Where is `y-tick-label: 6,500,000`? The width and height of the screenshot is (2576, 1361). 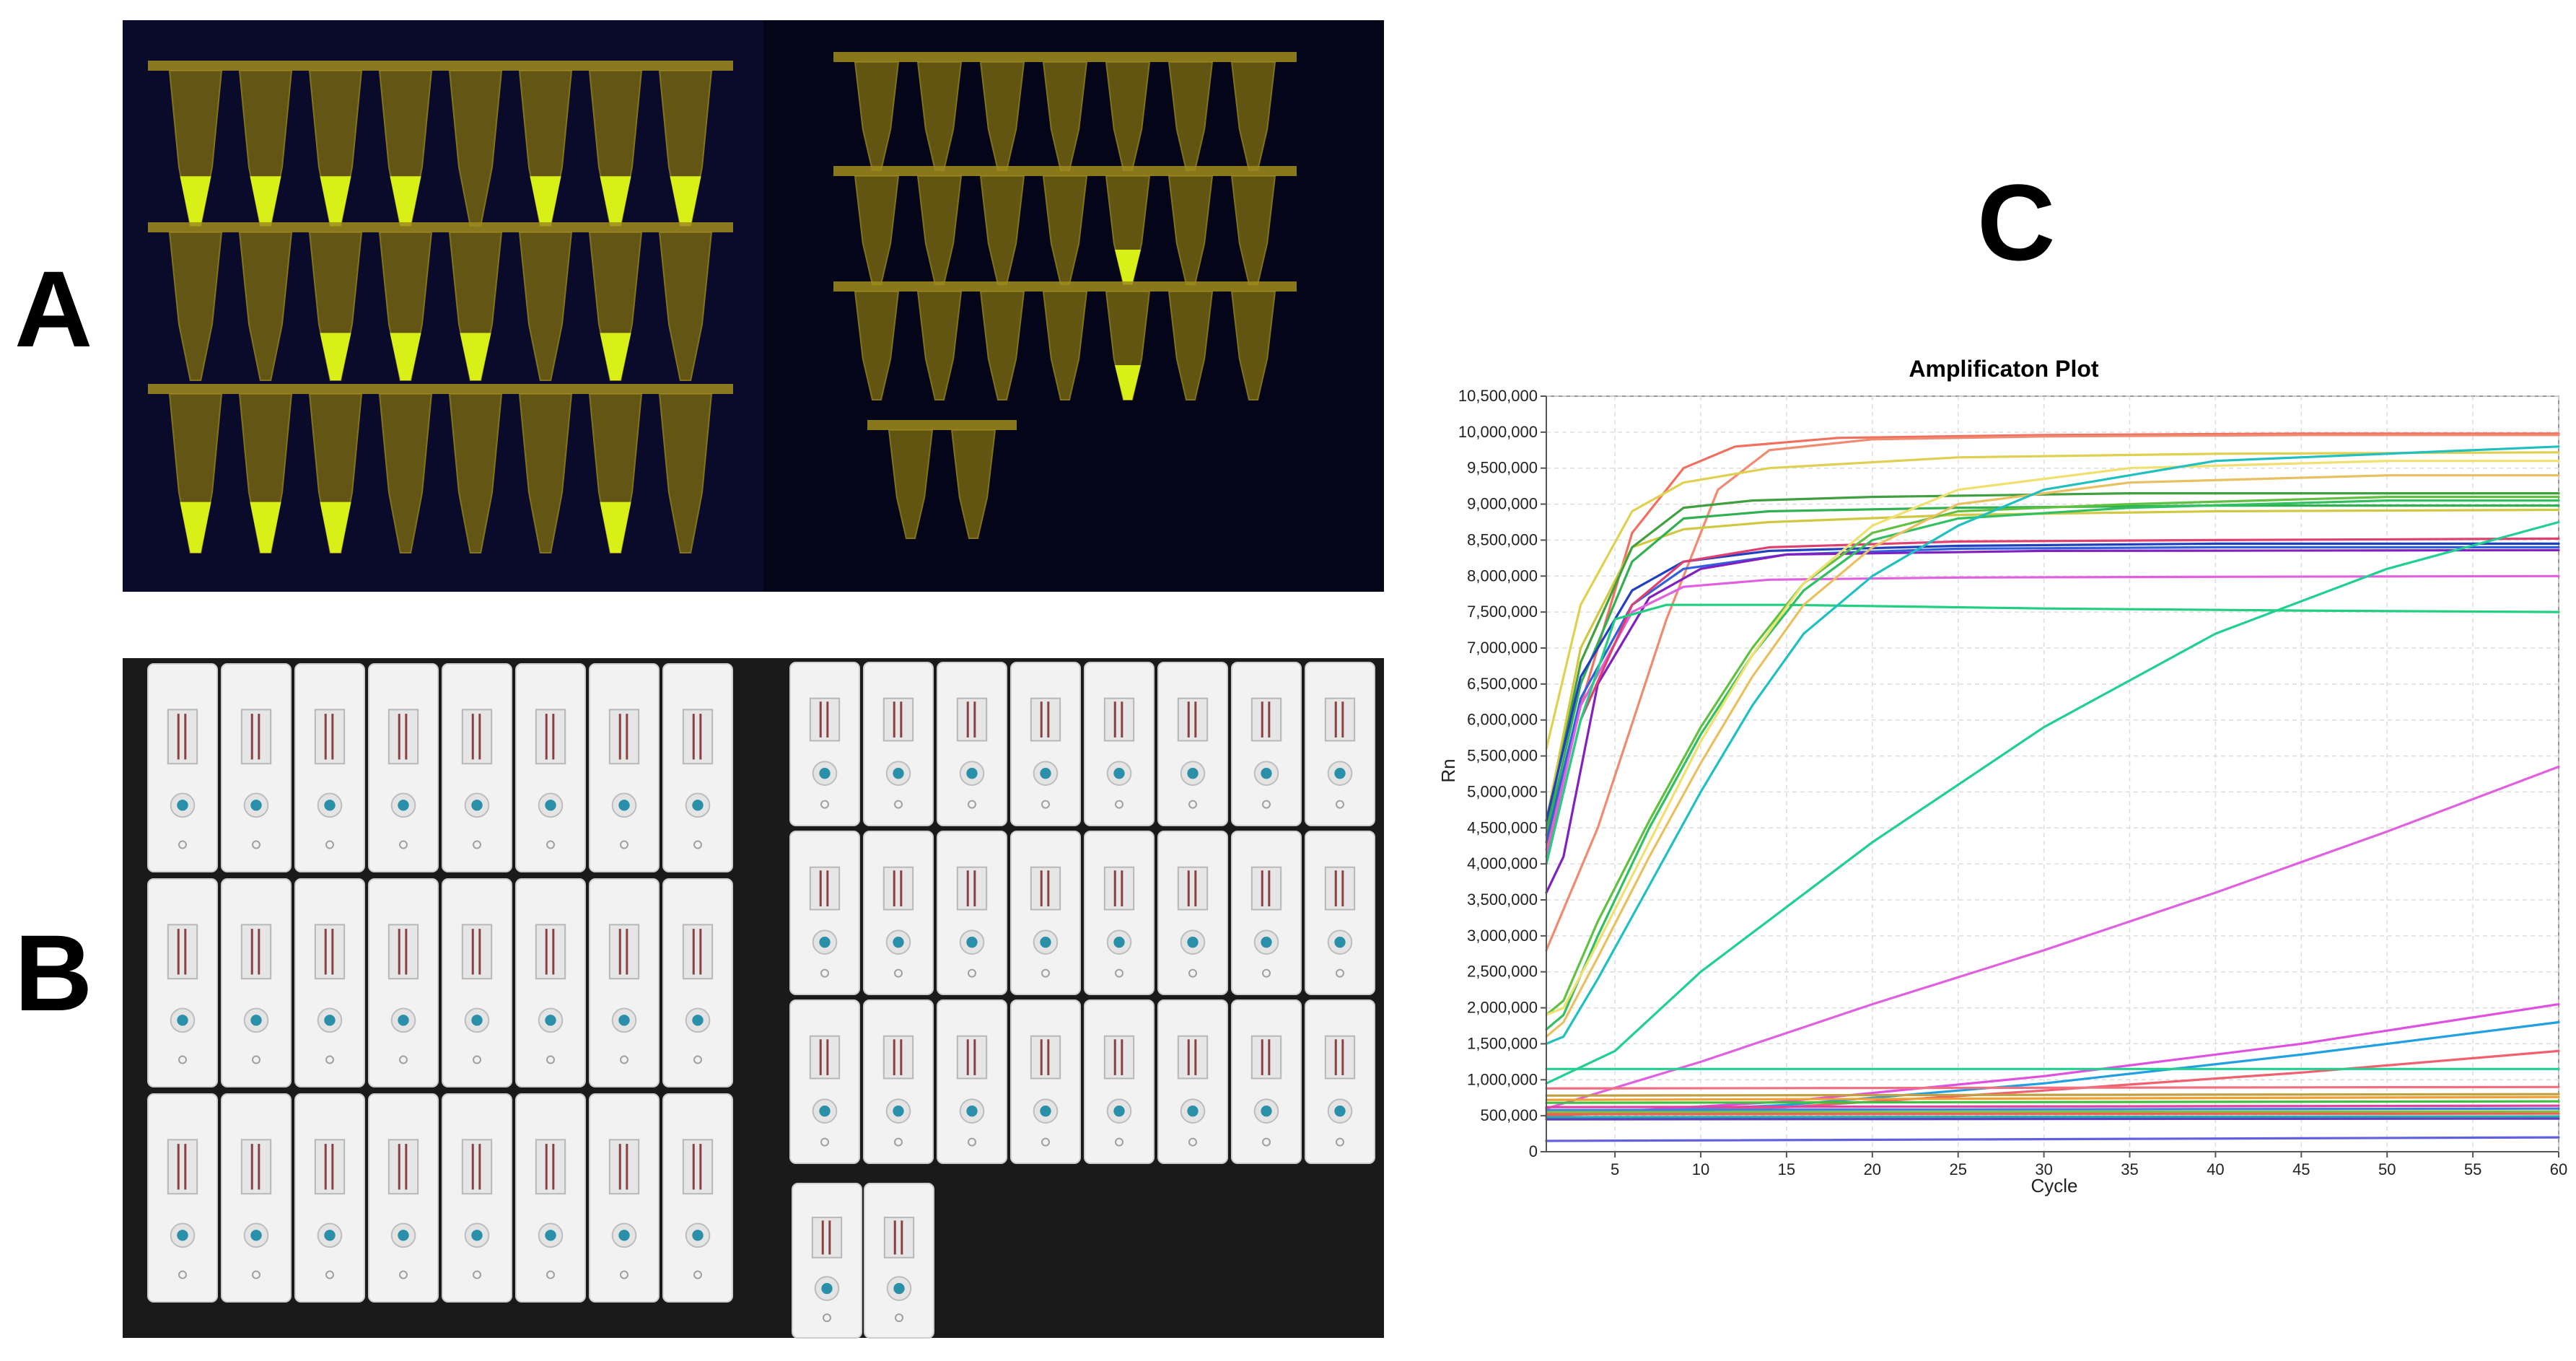 y-tick-label: 6,500,000 is located at coordinates (1502, 684).